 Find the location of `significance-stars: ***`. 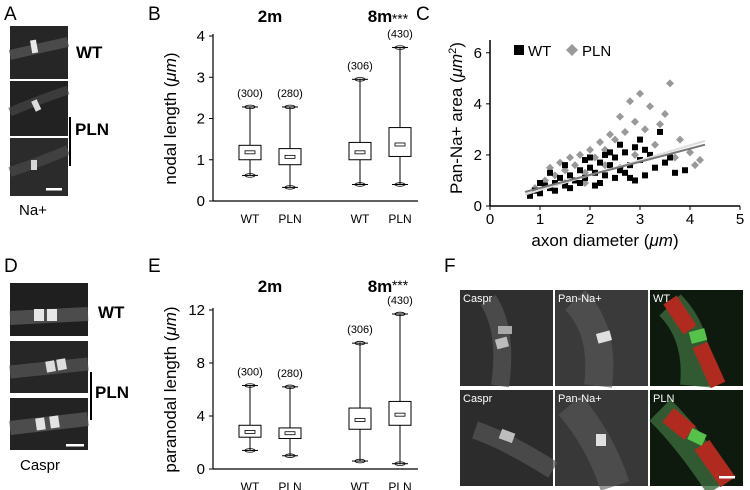

significance-stars: *** is located at coordinates (400, 285).